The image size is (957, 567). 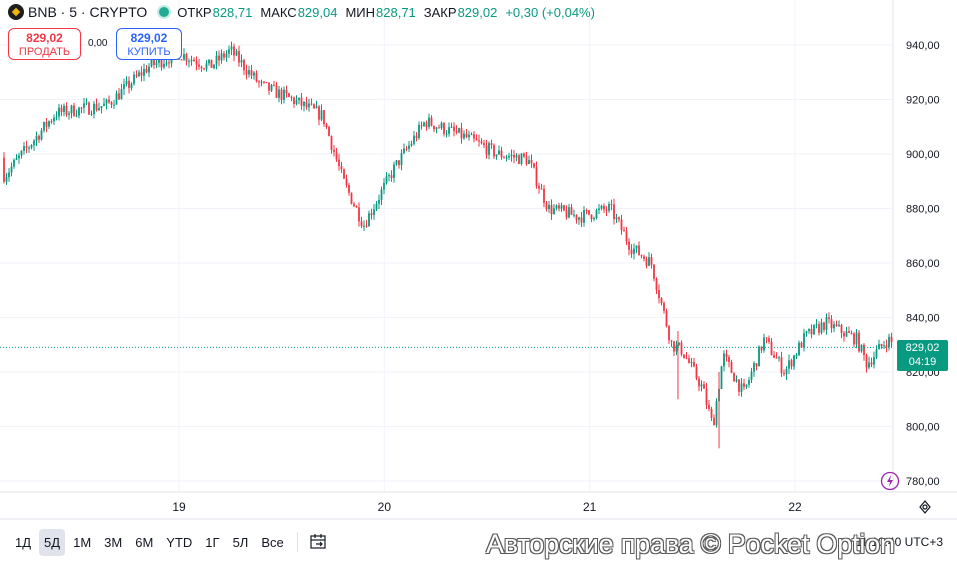 I want to click on timeframe-ytd: YTD, so click(x=179, y=542).